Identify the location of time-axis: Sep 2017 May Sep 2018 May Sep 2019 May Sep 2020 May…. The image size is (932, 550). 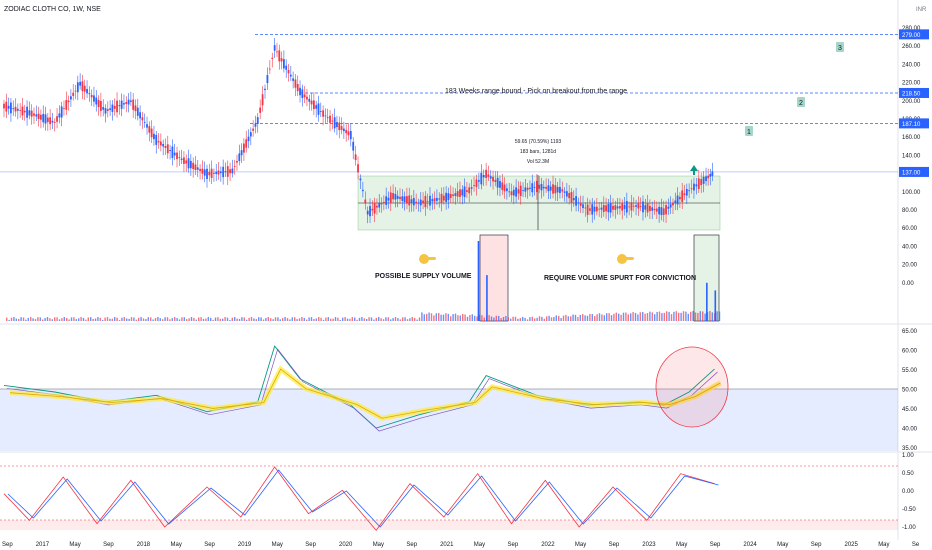
(461, 545).